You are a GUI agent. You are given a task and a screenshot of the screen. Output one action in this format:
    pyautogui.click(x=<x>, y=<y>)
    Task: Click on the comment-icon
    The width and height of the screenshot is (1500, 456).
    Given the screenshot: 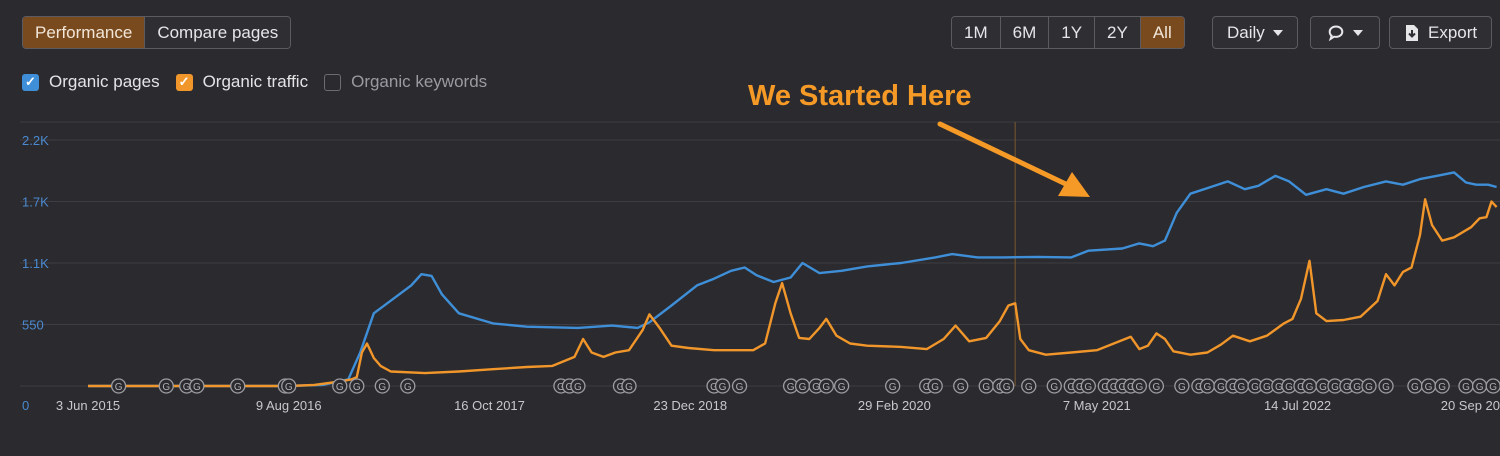 What is the action you would take?
    pyautogui.click(x=1336, y=32)
    